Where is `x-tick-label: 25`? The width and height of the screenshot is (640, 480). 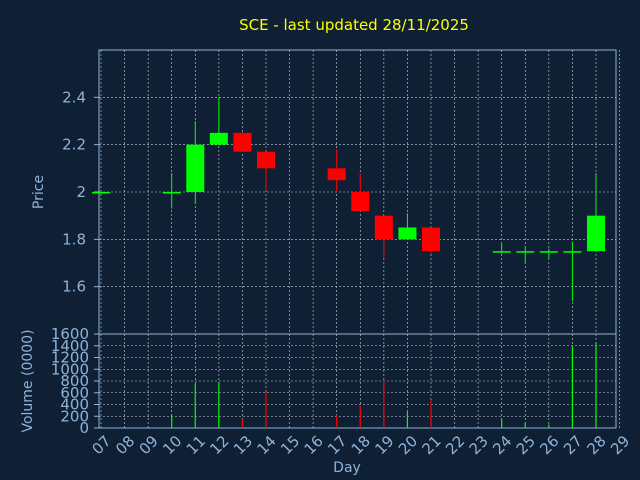 x-tick-label: 25 is located at coordinates (526, 445).